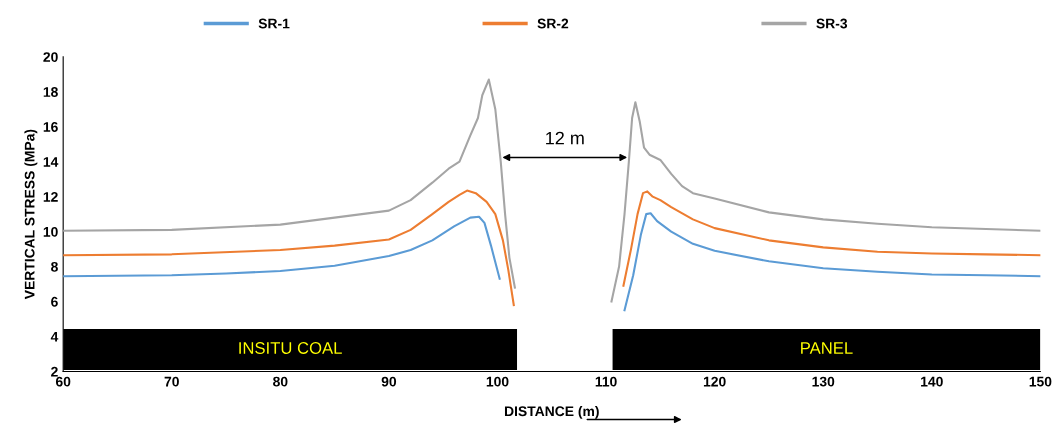 Image resolution: width=1053 pixels, height=437 pixels. What do you see at coordinates (832, 23) in the screenshot?
I see `legend-label: SR-3` at bounding box center [832, 23].